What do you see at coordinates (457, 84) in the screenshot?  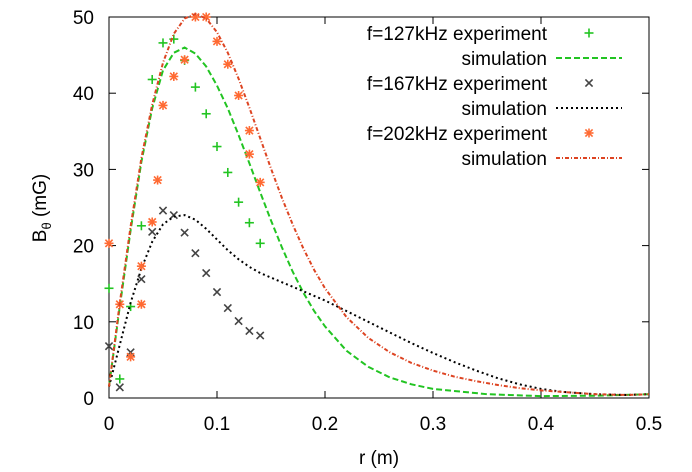 I see `legend-label: f=167kHz experiment` at bounding box center [457, 84].